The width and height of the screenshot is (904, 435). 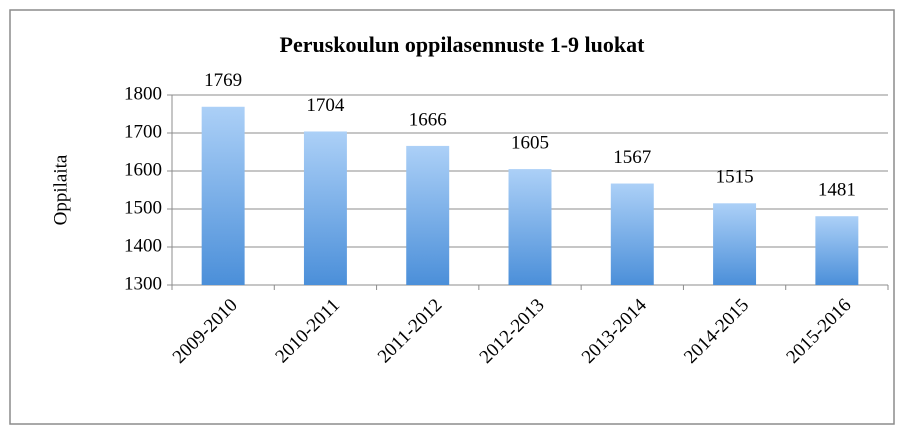 What do you see at coordinates (428, 119) in the screenshot?
I see `data-label: 1666` at bounding box center [428, 119].